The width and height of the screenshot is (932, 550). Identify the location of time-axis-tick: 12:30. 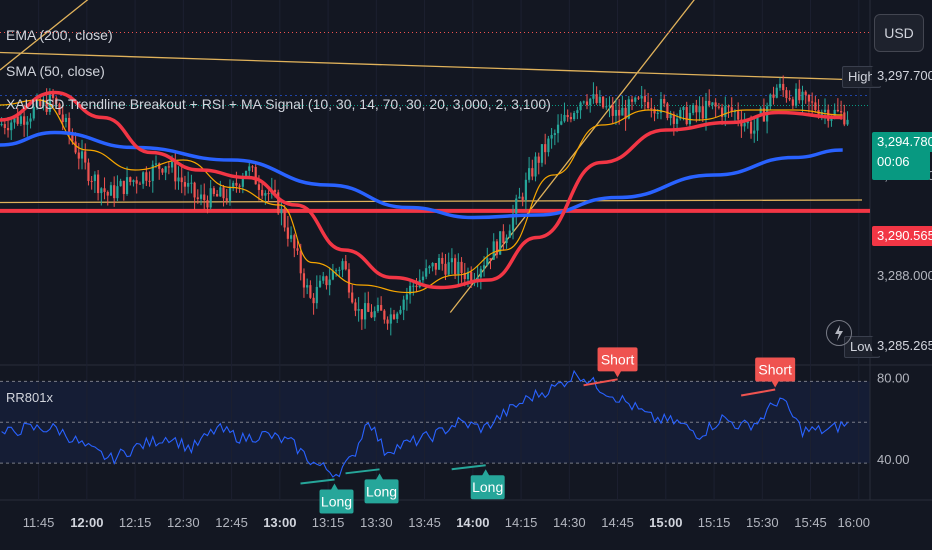
(183, 522).